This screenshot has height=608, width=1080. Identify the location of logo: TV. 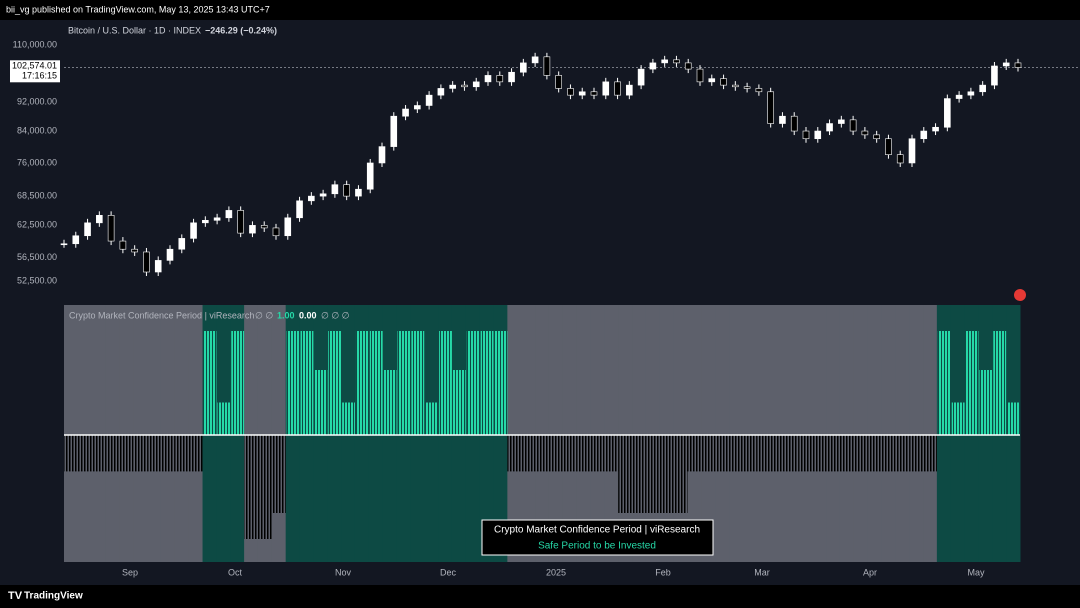
(15, 596).